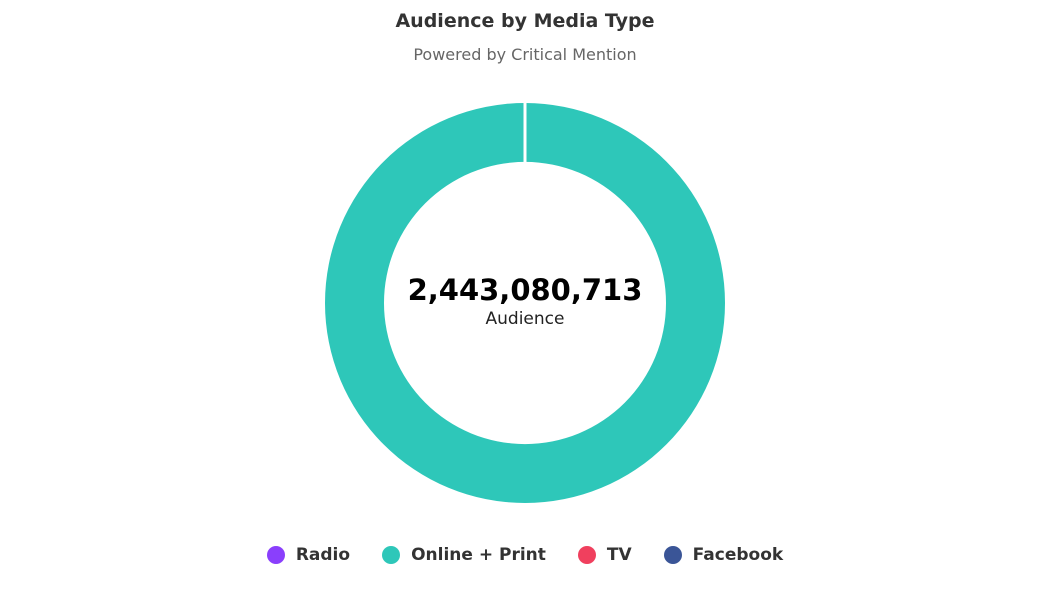  What do you see at coordinates (323, 555) in the screenshot?
I see `legend-label-radio: Radio` at bounding box center [323, 555].